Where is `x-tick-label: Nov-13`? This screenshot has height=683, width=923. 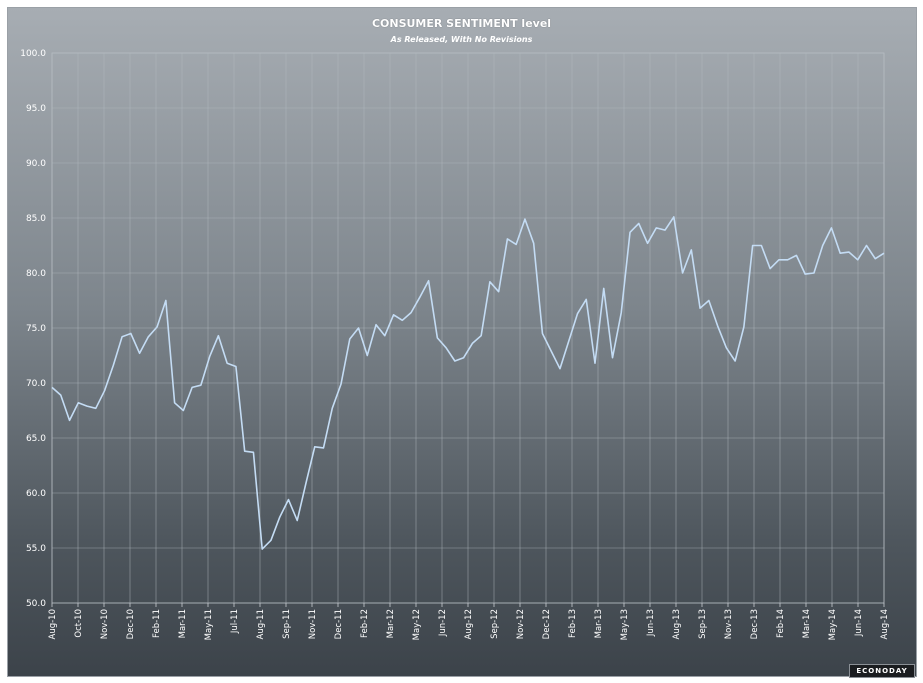
x-tick-label: Nov-13 is located at coordinates (729, 624).